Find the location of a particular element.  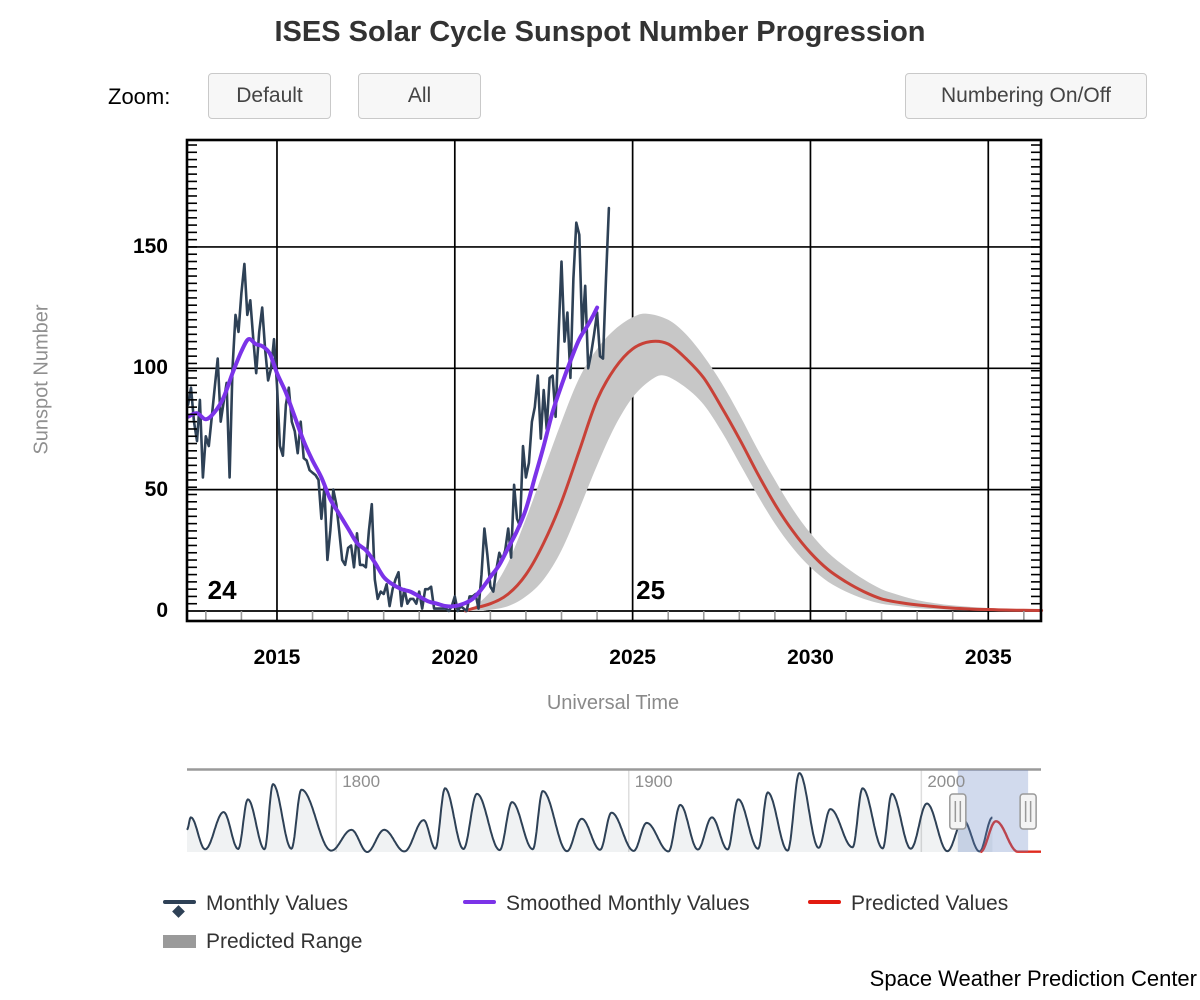

predicted-range-band is located at coordinates (755, 462).